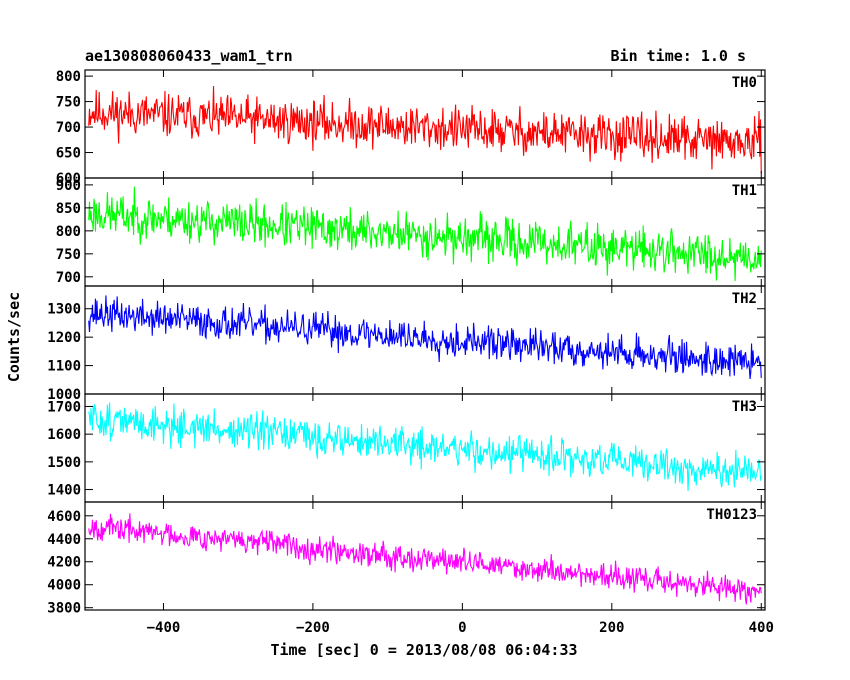 This screenshot has height=680, width=850. What do you see at coordinates (68, 209) in the screenshot?
I see `y-tick-label: 850` at bounding box center [68, 209].